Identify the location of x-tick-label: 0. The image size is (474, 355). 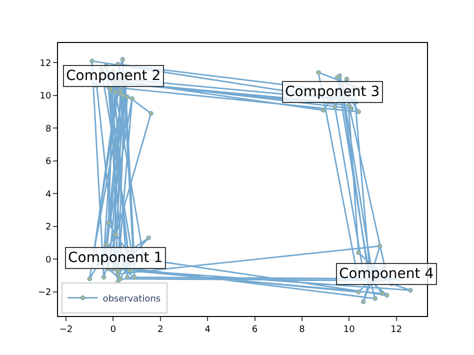
(113, 329).